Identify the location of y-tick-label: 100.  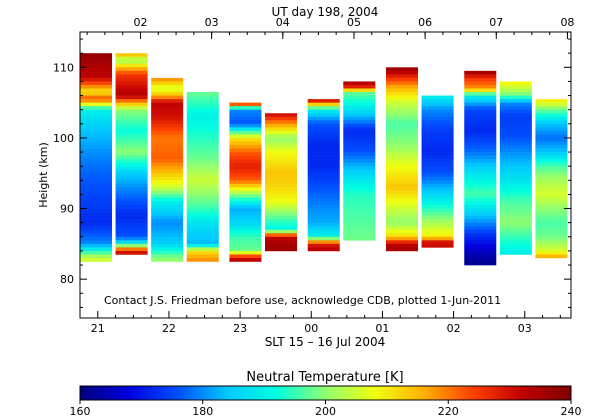
(63, 138).